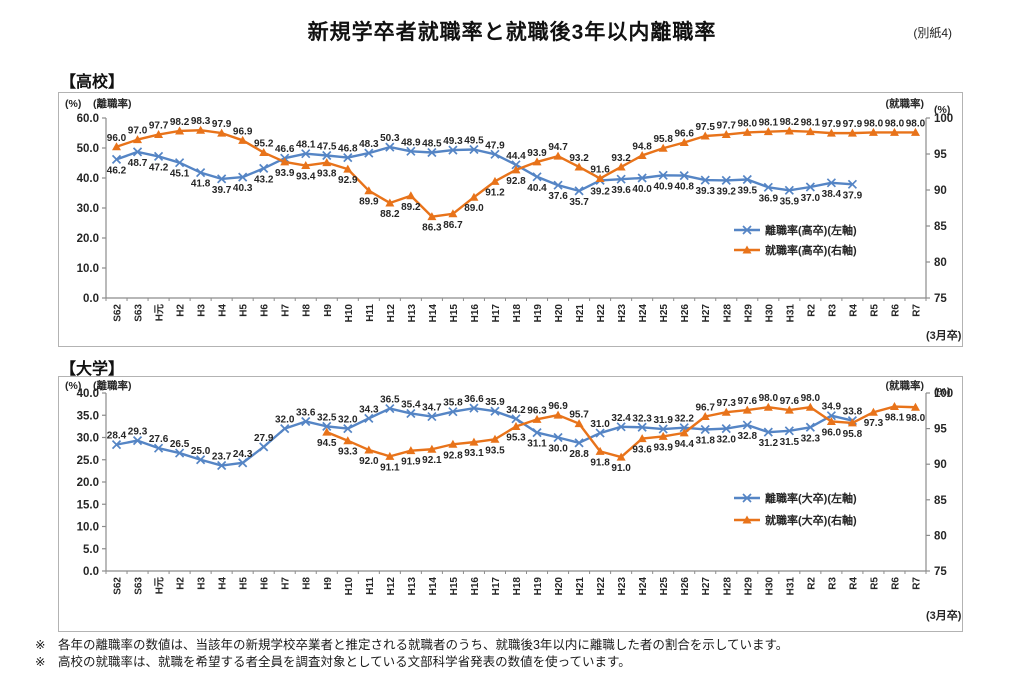  What do you see at coordinates (727, 586) in the screenshot?
I see `x-axis-category-label: H28` at bounding box center [727, 586].